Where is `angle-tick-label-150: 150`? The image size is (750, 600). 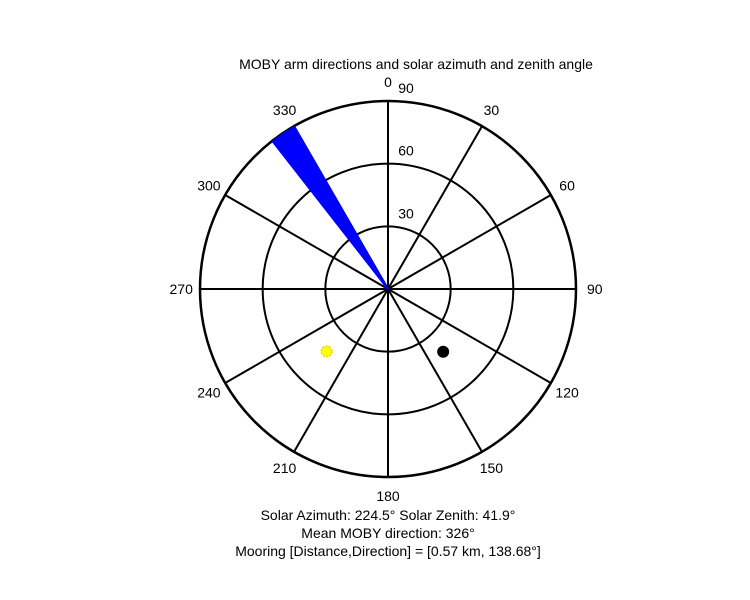 angle-tick-label-150: 150 is located at coordinates (492, 468).